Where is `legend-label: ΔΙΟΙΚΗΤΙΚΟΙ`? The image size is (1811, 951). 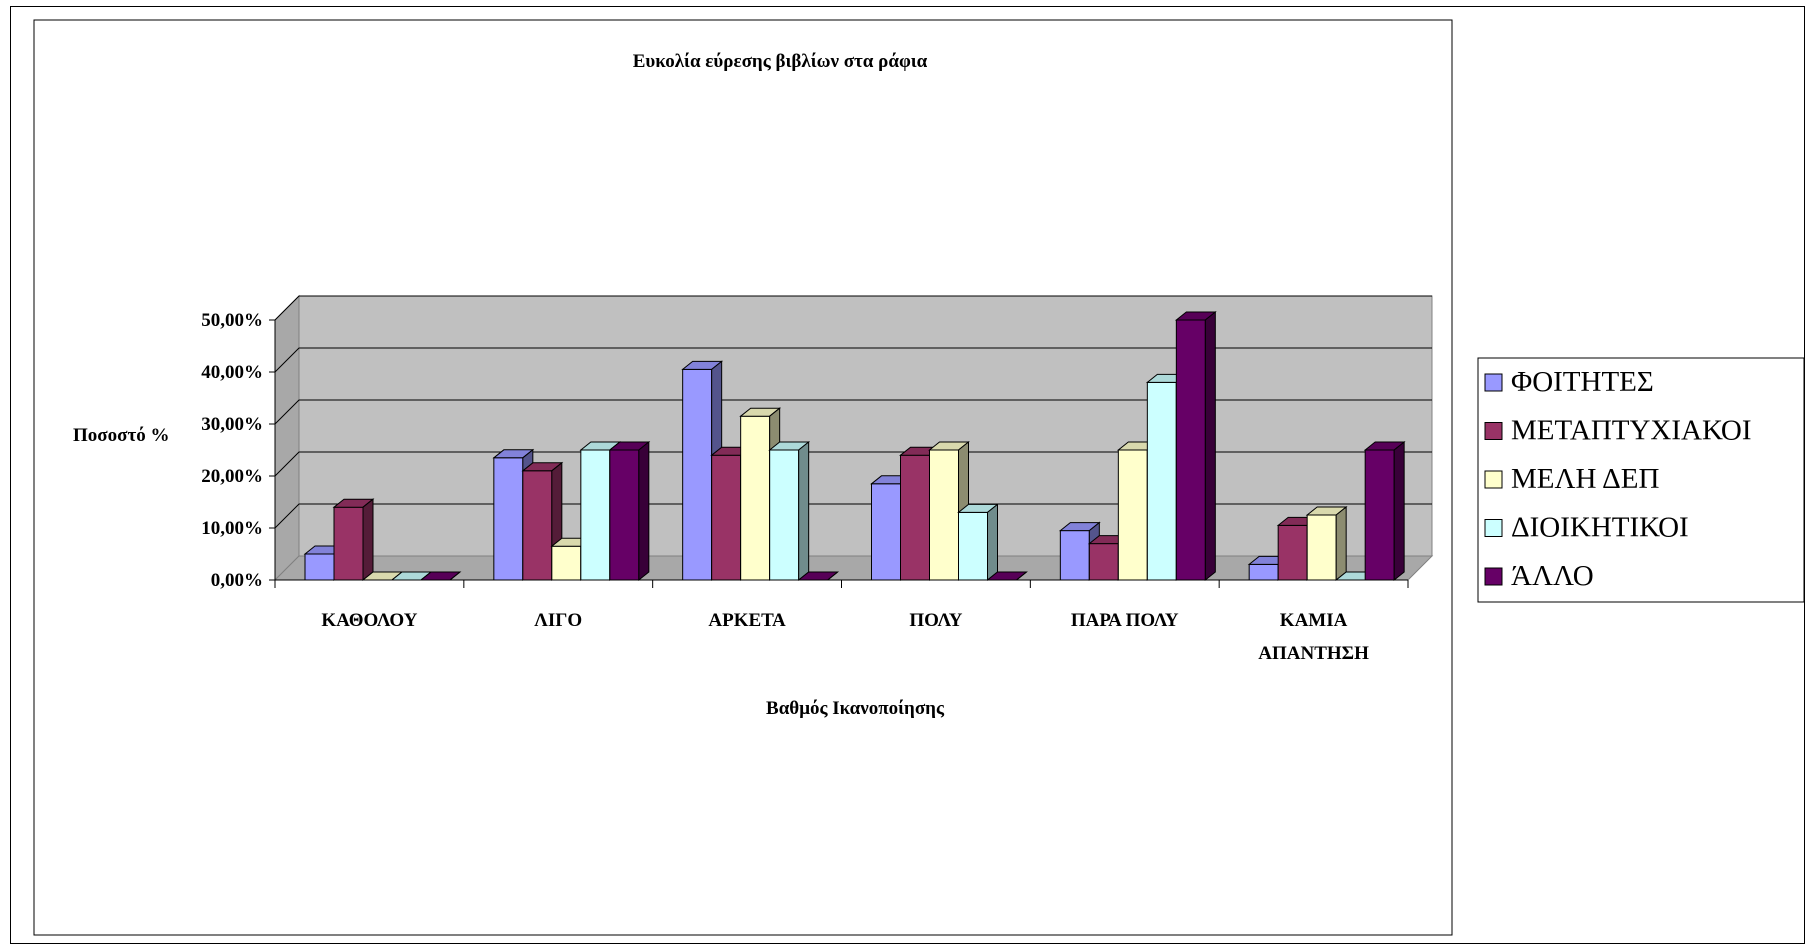
legend-label: ΔΙΟΙΚΗΤΙΚΟΙ is located at coordinates (1600, 528).